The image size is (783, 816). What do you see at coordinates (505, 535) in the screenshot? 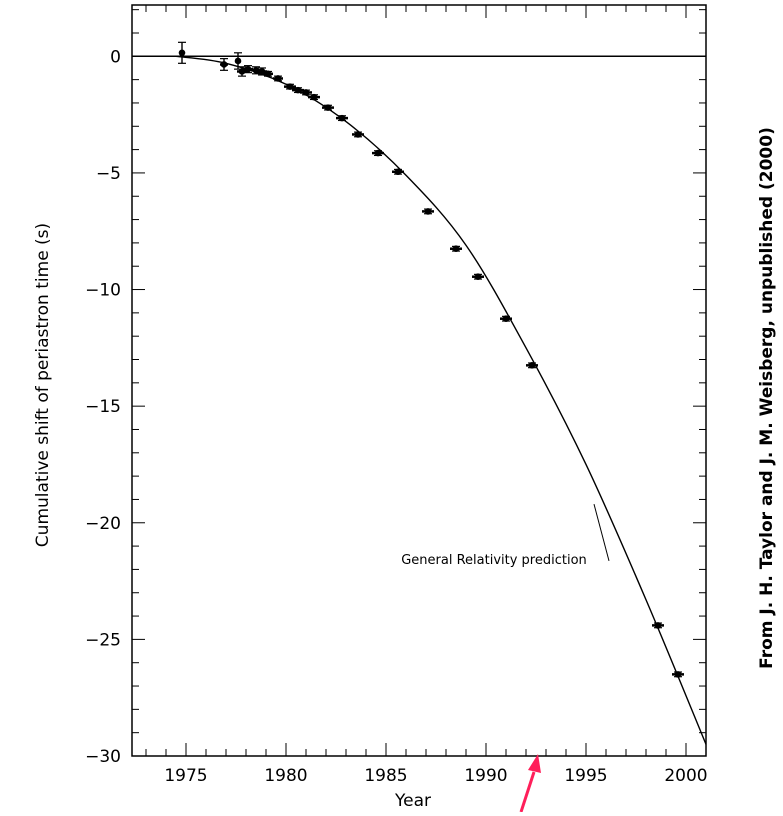
I see `annotation-layer: General Relativity prediction` at bounding box center [505, 535].